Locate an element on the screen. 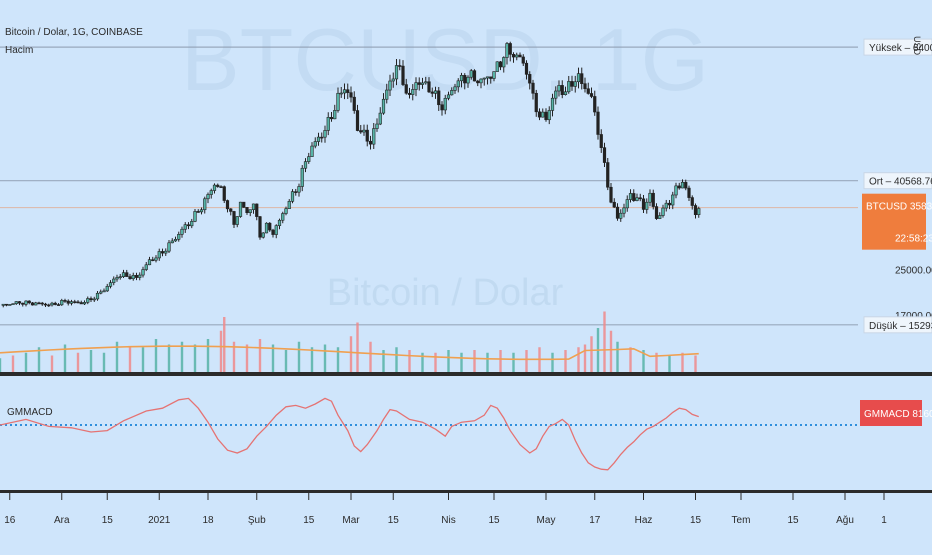 The height and width of the screenshot is (555, 932). x-tick-label: Ağu is located at coordinates (845, 520).